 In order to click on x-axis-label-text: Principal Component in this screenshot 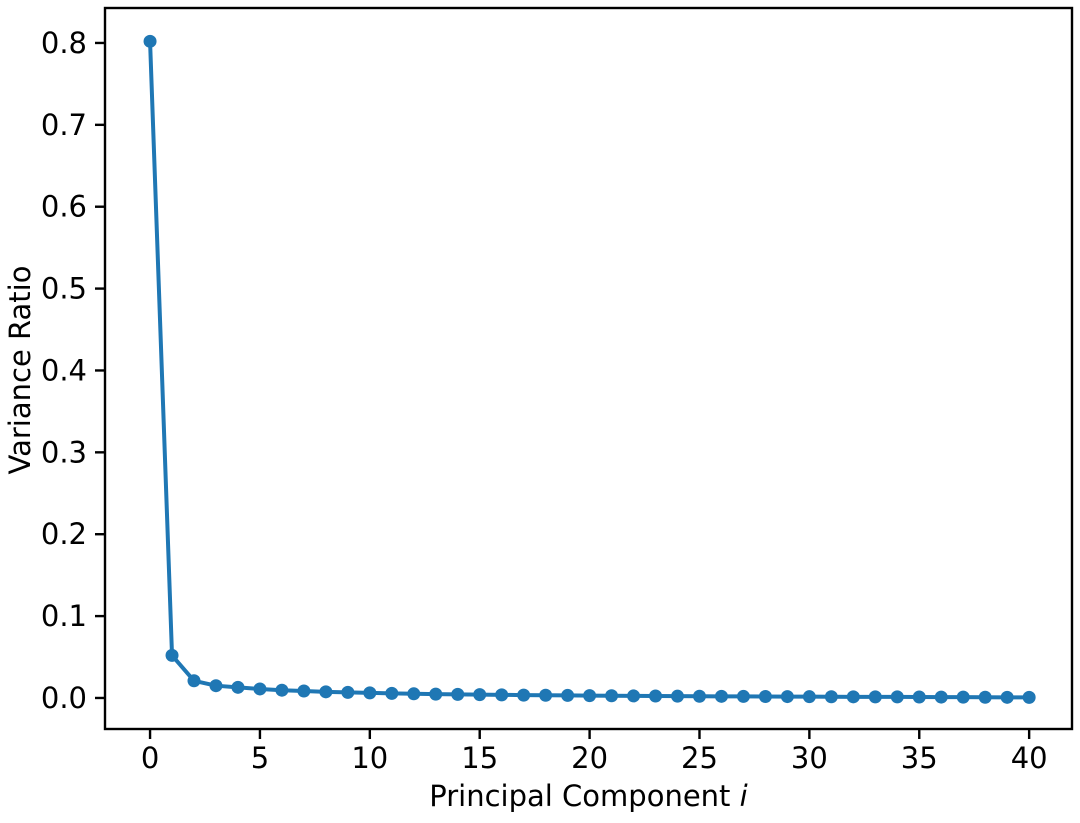, I will do `click(584, 796)`.